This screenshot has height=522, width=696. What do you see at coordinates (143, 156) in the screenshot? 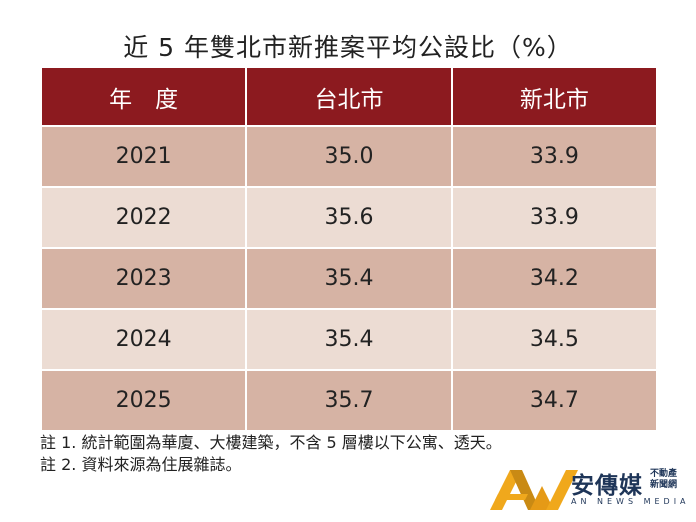
I see `cell-year: 2021` at bounding box center [143, 156].